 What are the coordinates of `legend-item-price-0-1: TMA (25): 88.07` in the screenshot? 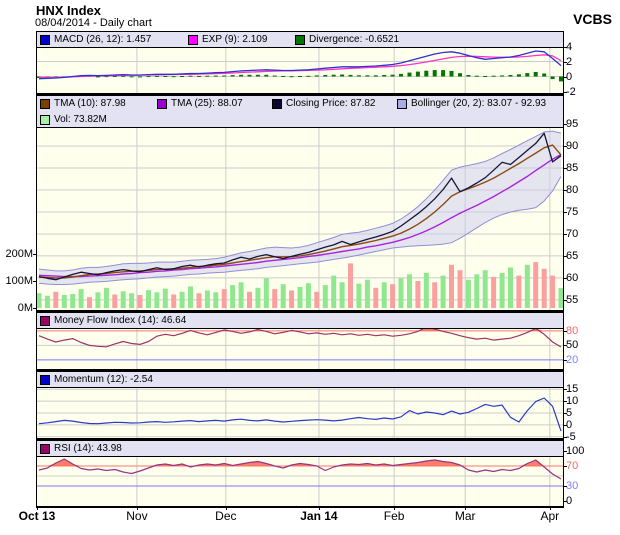 It's located at (200, 103).